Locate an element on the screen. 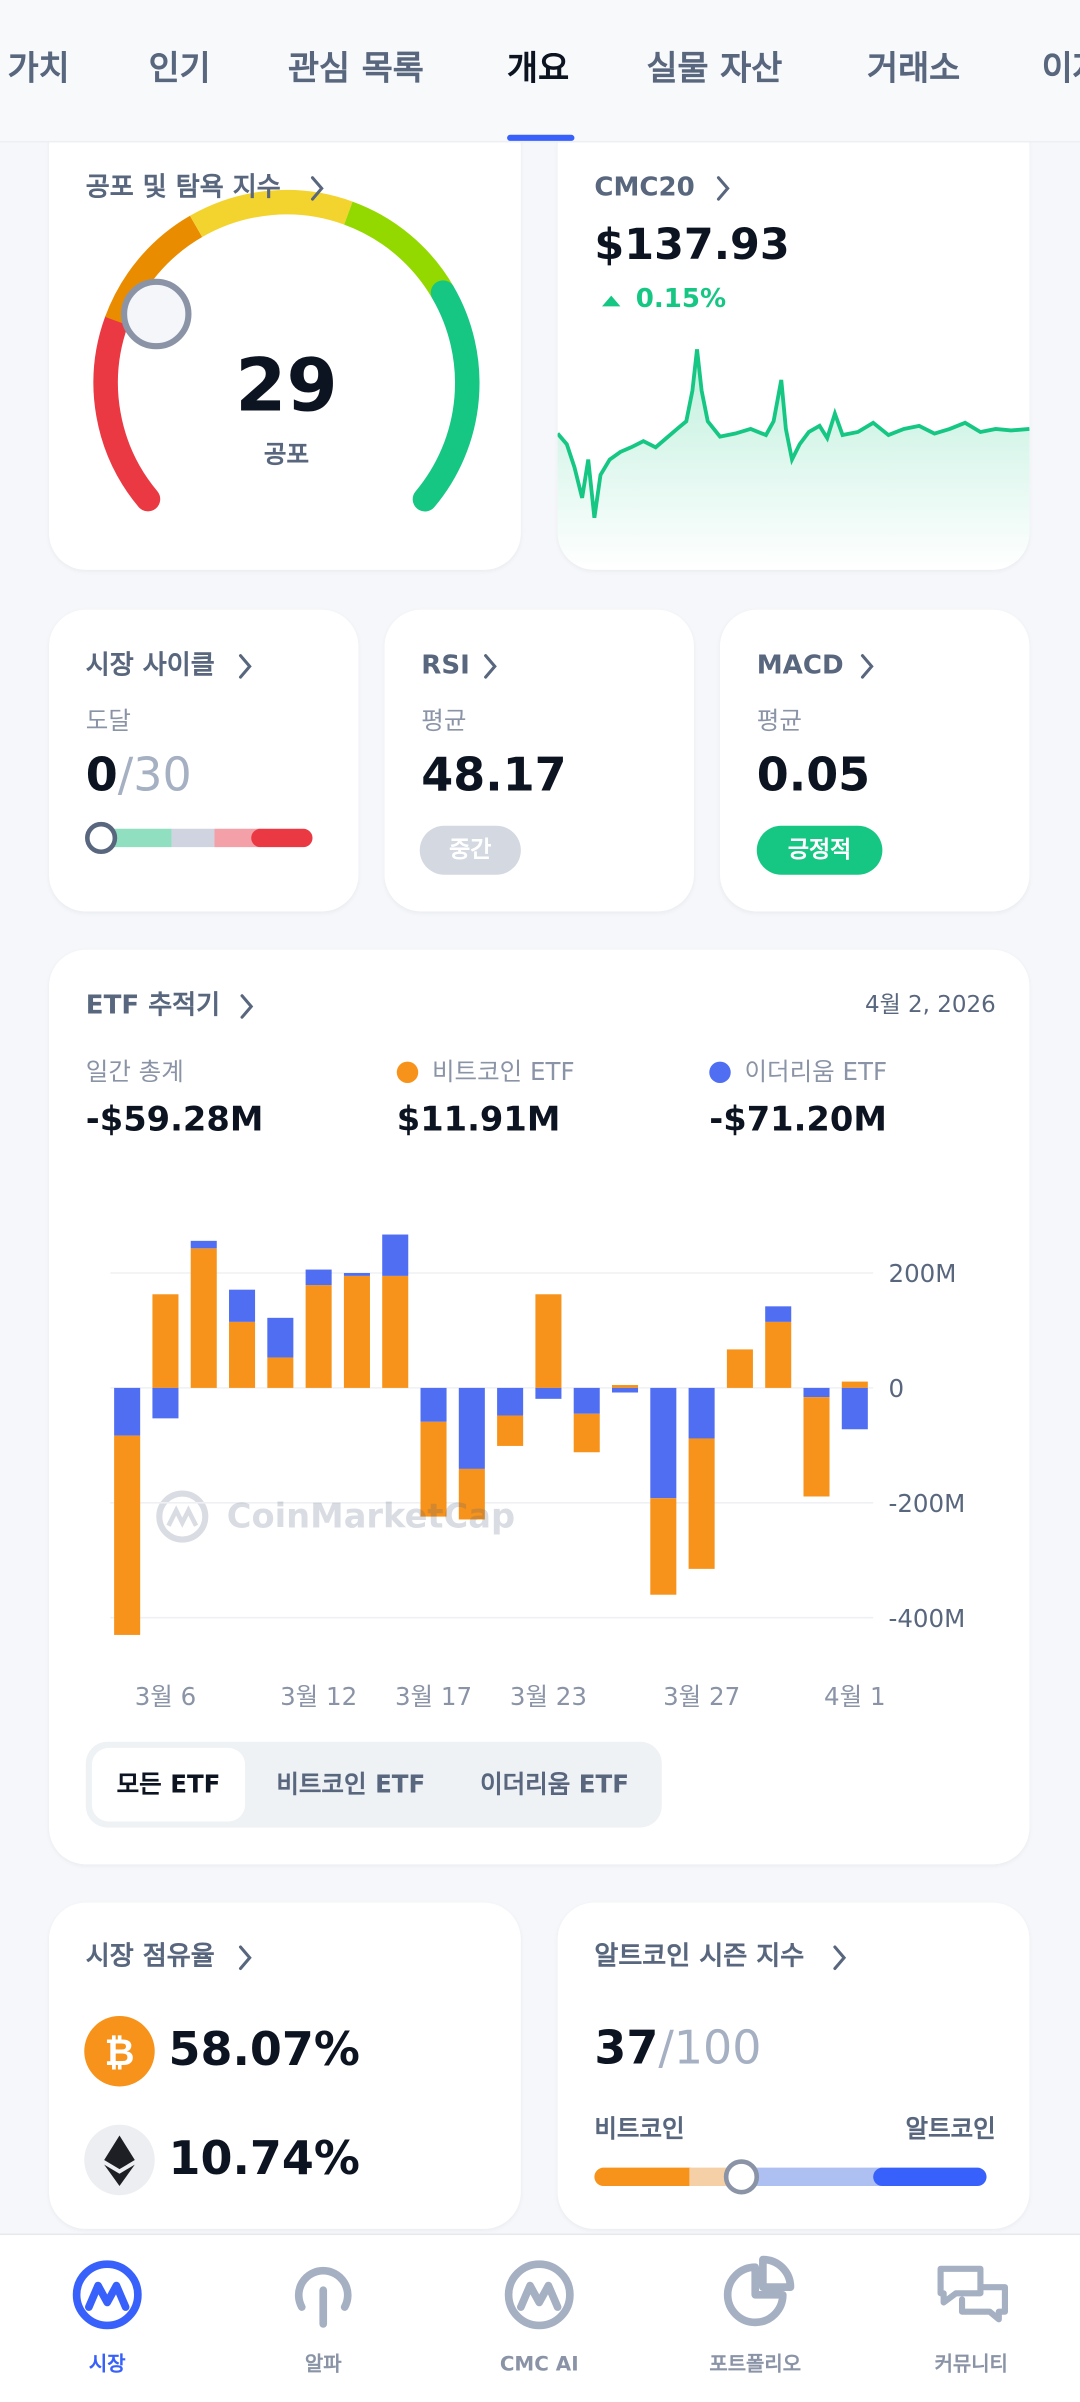  altseason-total: /100 is located at coordinates (710, 2049).